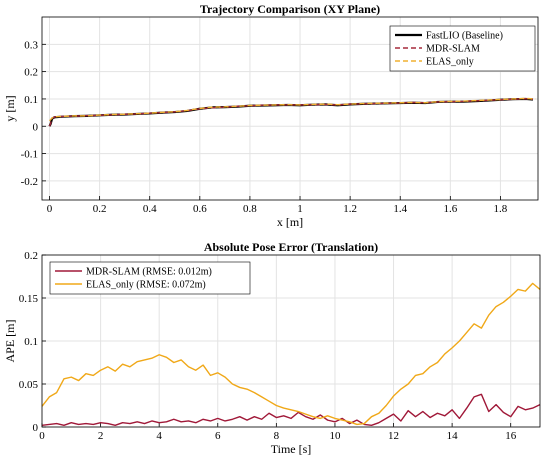 The width and height of the screenshot is (550, 463). Describe the element at coordinates (277, 436) in the screenshot. I see `x-tick-label: 8` at that location.